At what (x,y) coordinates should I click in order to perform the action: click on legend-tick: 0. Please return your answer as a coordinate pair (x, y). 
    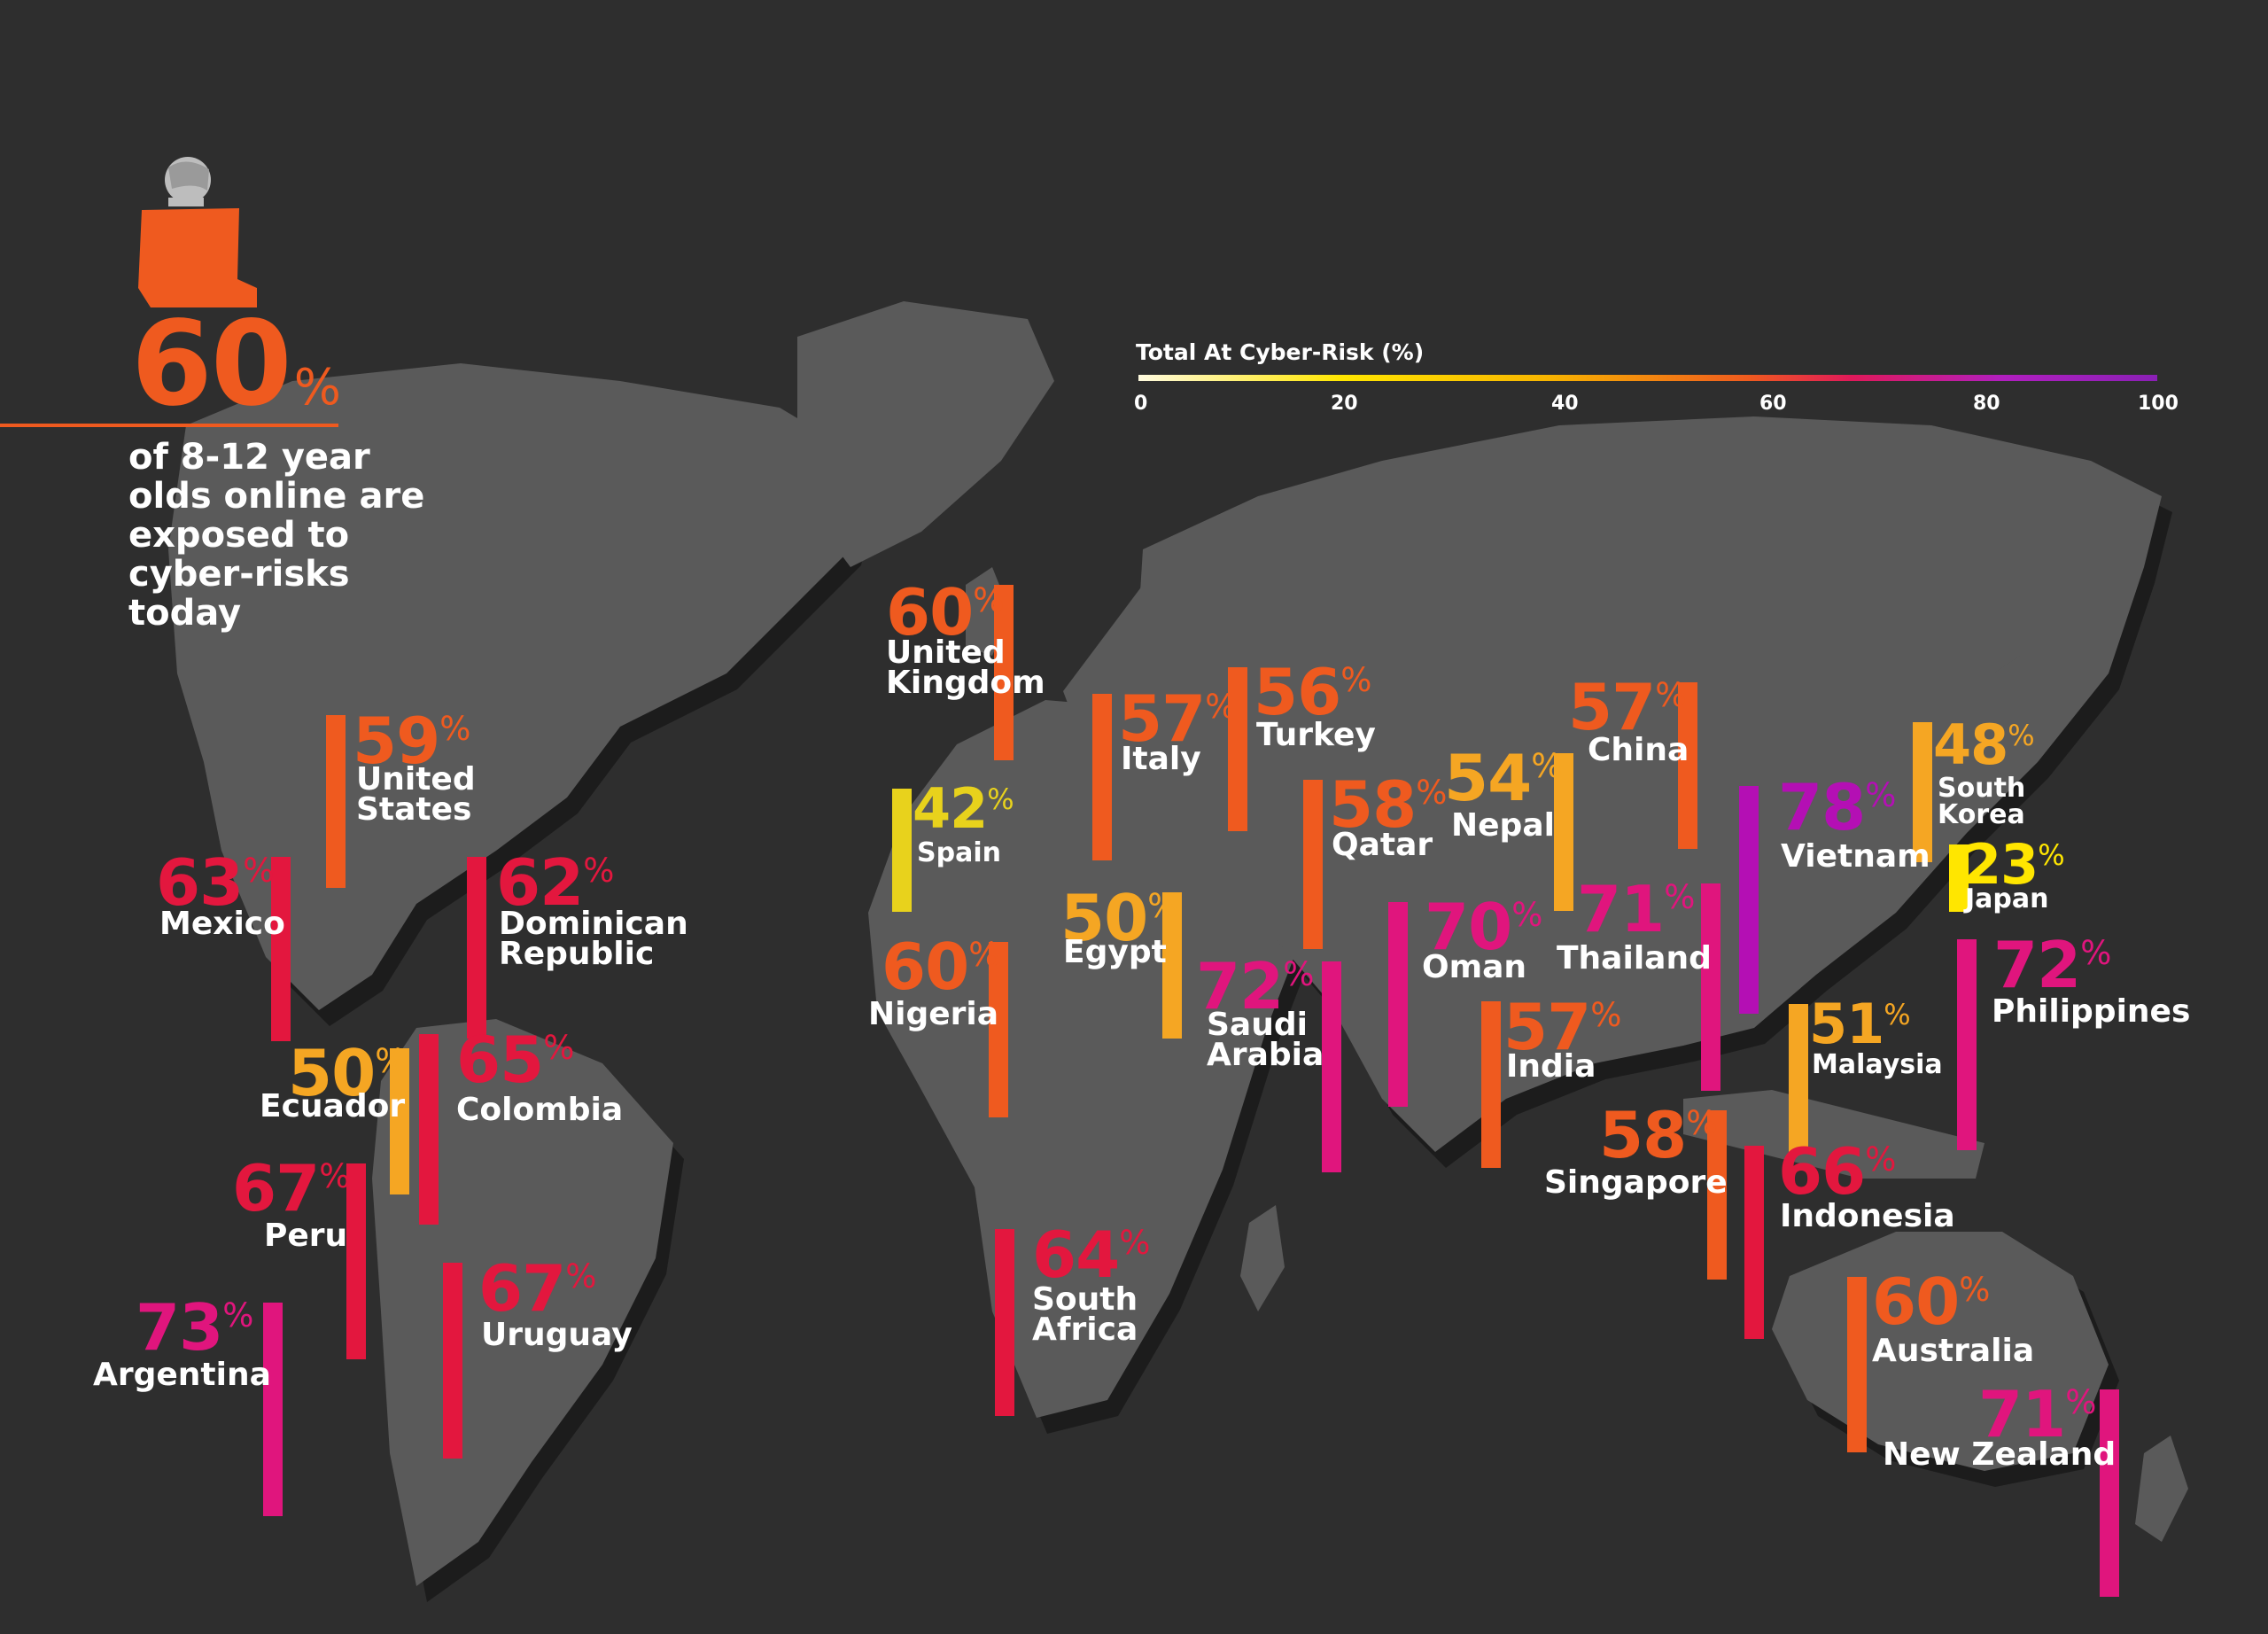
    Looking at the image, I should click on (1141, 404).